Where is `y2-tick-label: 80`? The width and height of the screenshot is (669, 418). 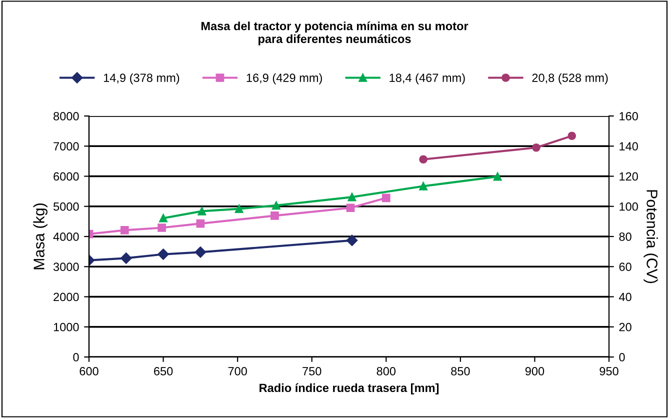 y2-tick-label: 80 is located at coordinates (625, 236).